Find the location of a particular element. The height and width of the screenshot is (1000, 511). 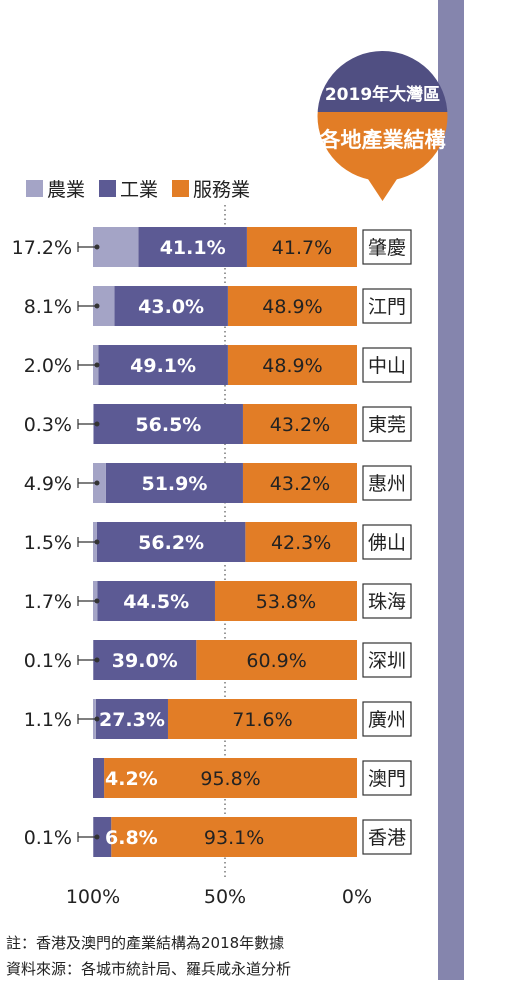

label-services-1: 48.9% is located at coordinates (292, 307).